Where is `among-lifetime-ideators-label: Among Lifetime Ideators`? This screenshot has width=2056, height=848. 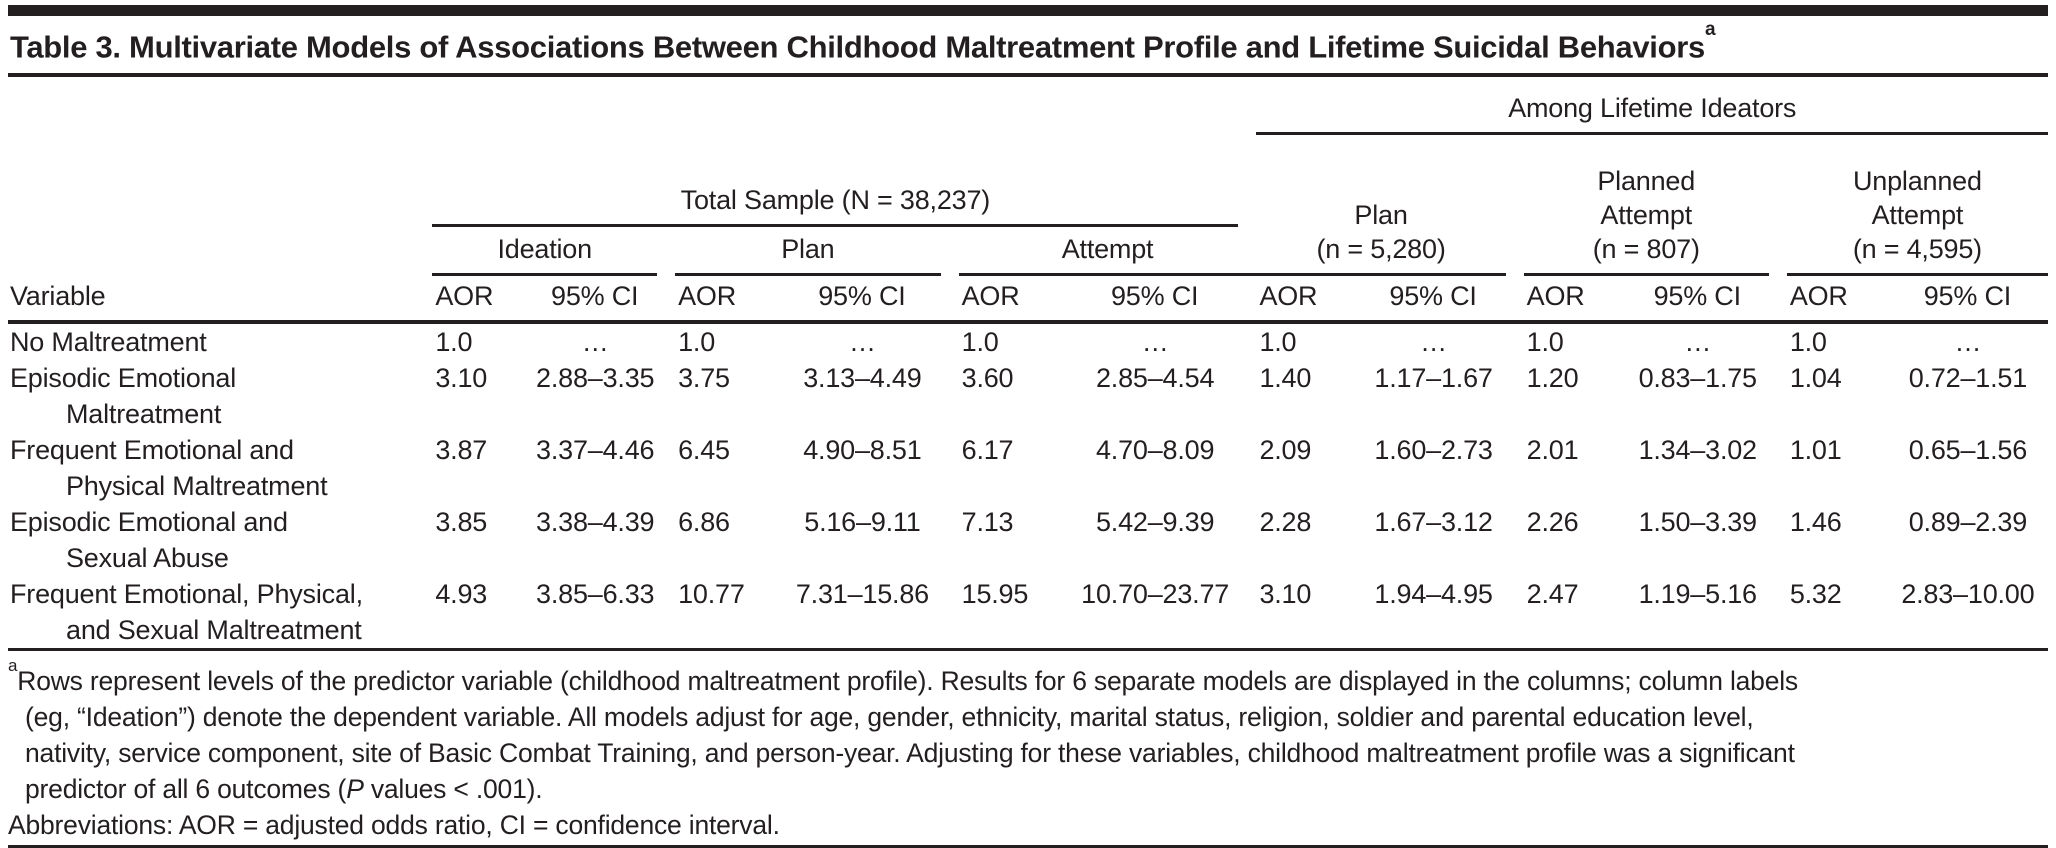 among-lifetime-ideators-label: Among Lifetime Ideators is located at coordinates (1652, 113).